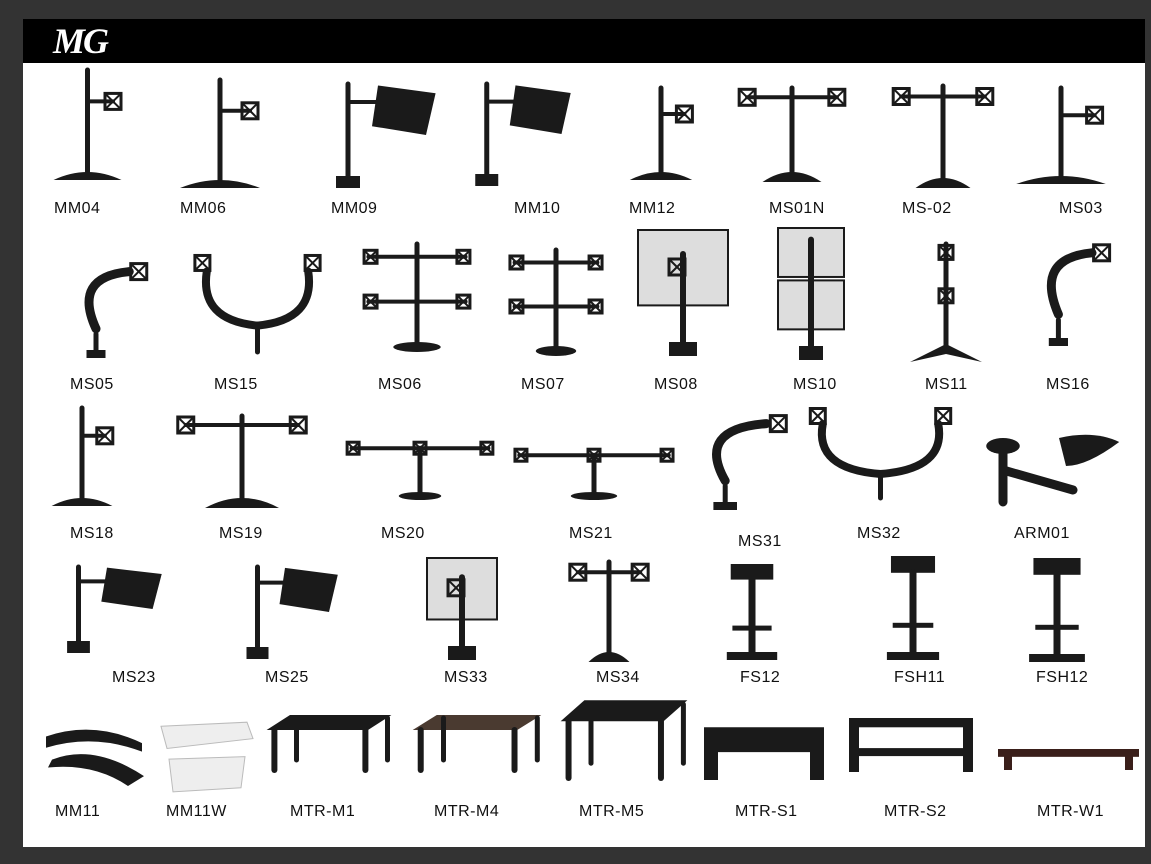 This screenshot has width=1151, height=864. Describe the element at coordinates (88, 123) in the screenshot. I see `product-image-mm04` at that location.